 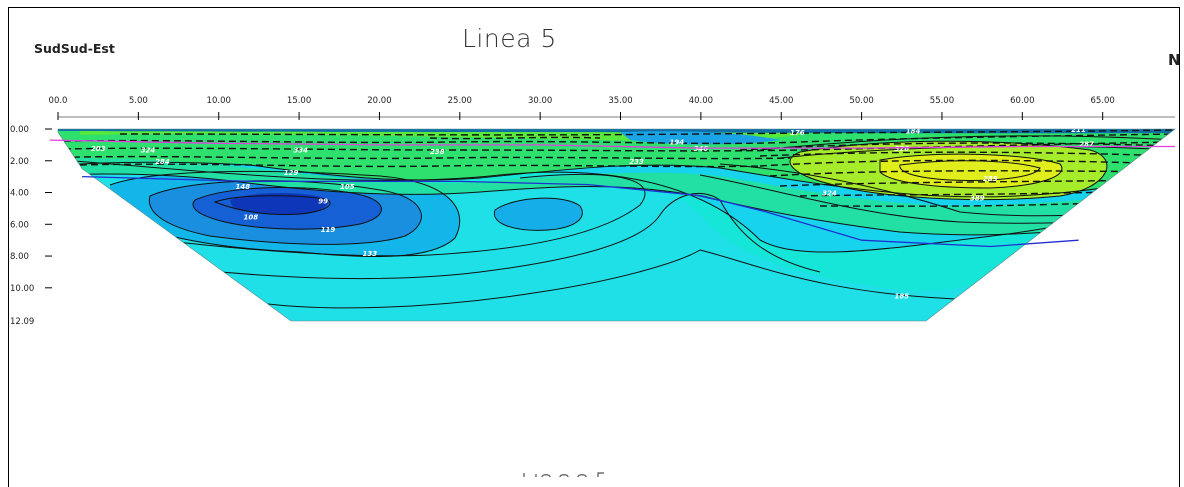 I want to click on next-figure-title-fragment, so click(x=563, y=474).